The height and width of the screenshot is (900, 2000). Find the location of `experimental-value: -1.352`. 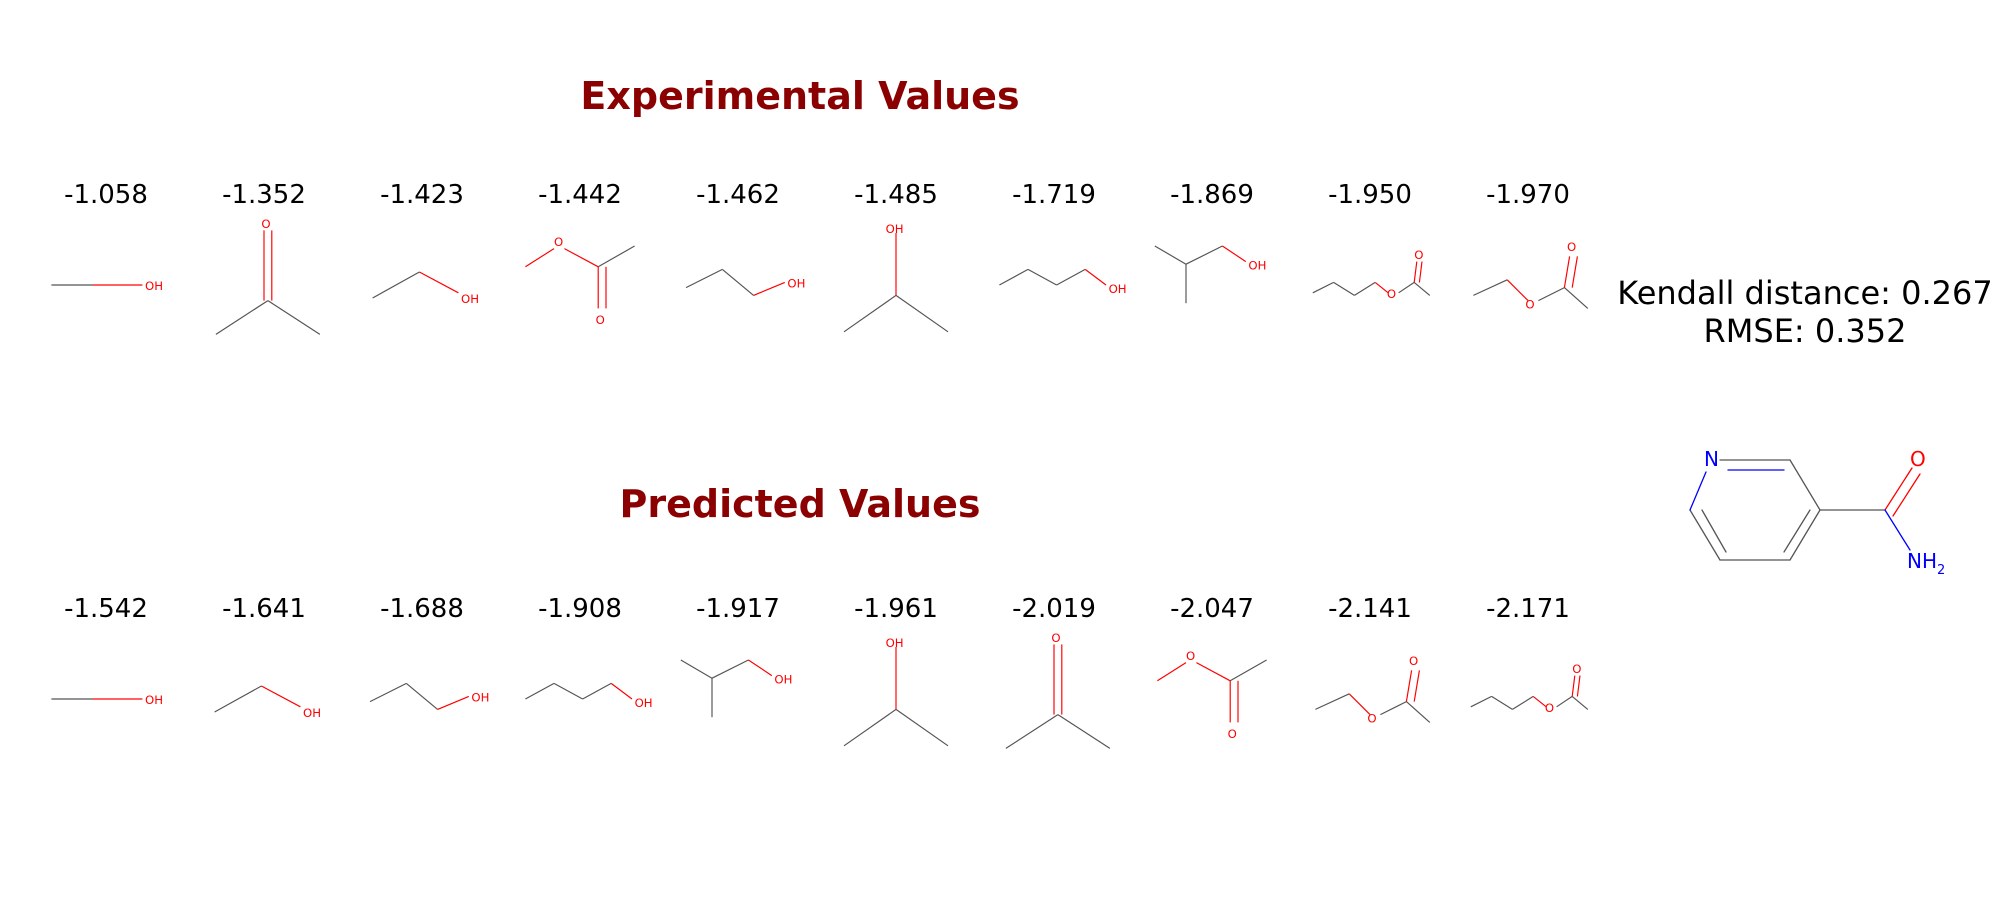

experimental-value: -1.352 is located at coordinates (264, 195).